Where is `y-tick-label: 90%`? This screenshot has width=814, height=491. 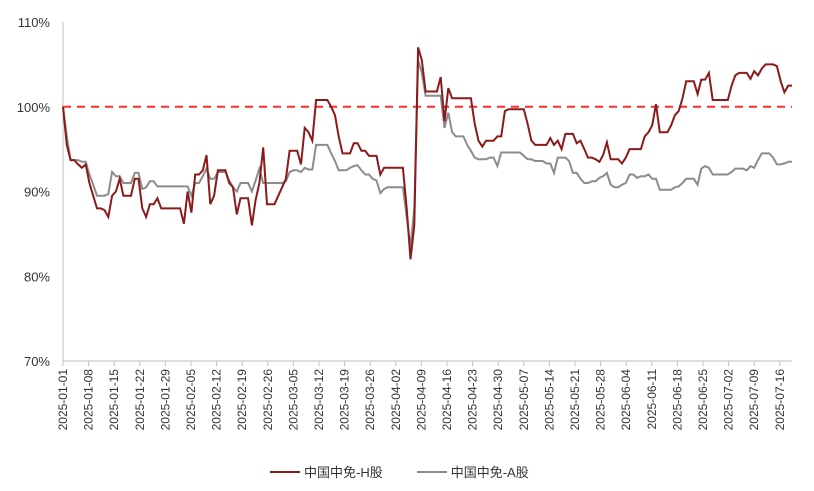
y-tick-label: 90% is located at coordinates (37, 192).